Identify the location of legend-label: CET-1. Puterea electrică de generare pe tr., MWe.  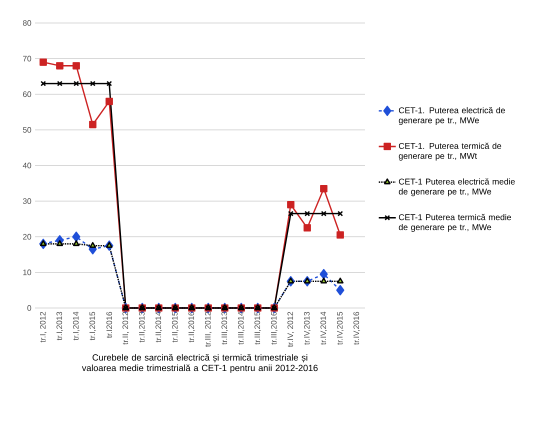
(451, 115).